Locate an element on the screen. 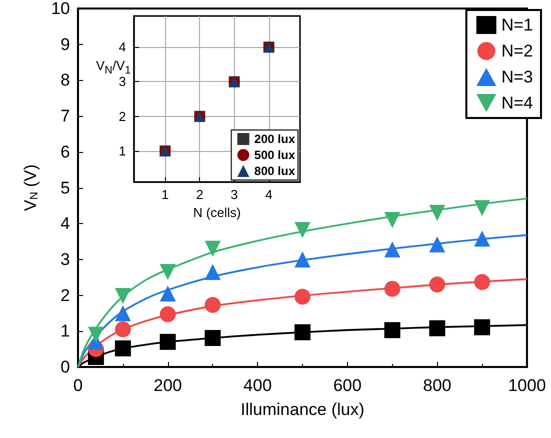  x-tick-label: 3 is located at coordinates (234, 194).